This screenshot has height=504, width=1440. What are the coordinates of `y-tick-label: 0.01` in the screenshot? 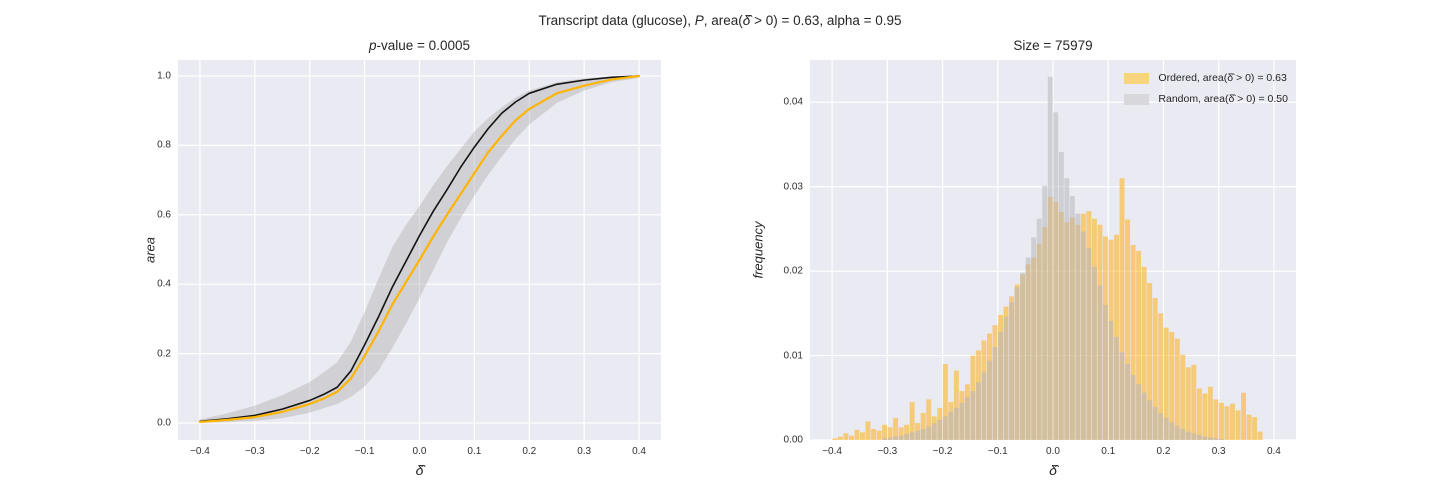 It's located at (793, 356).